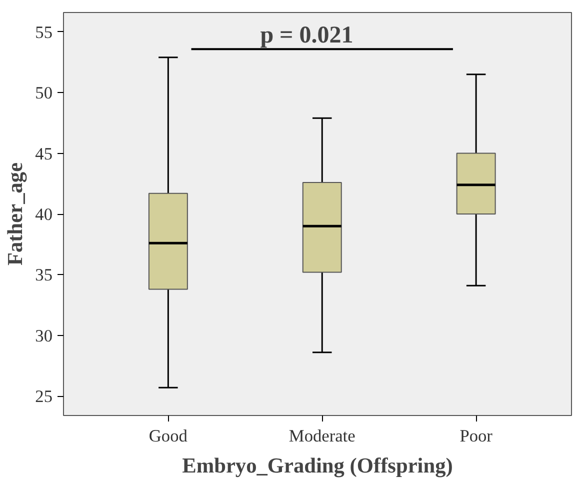 This screenshot has width=573, height=480. Describe the element at coordinates (15, 214) in the screenshot. I see `y-axis-title: Father_age` at that location.